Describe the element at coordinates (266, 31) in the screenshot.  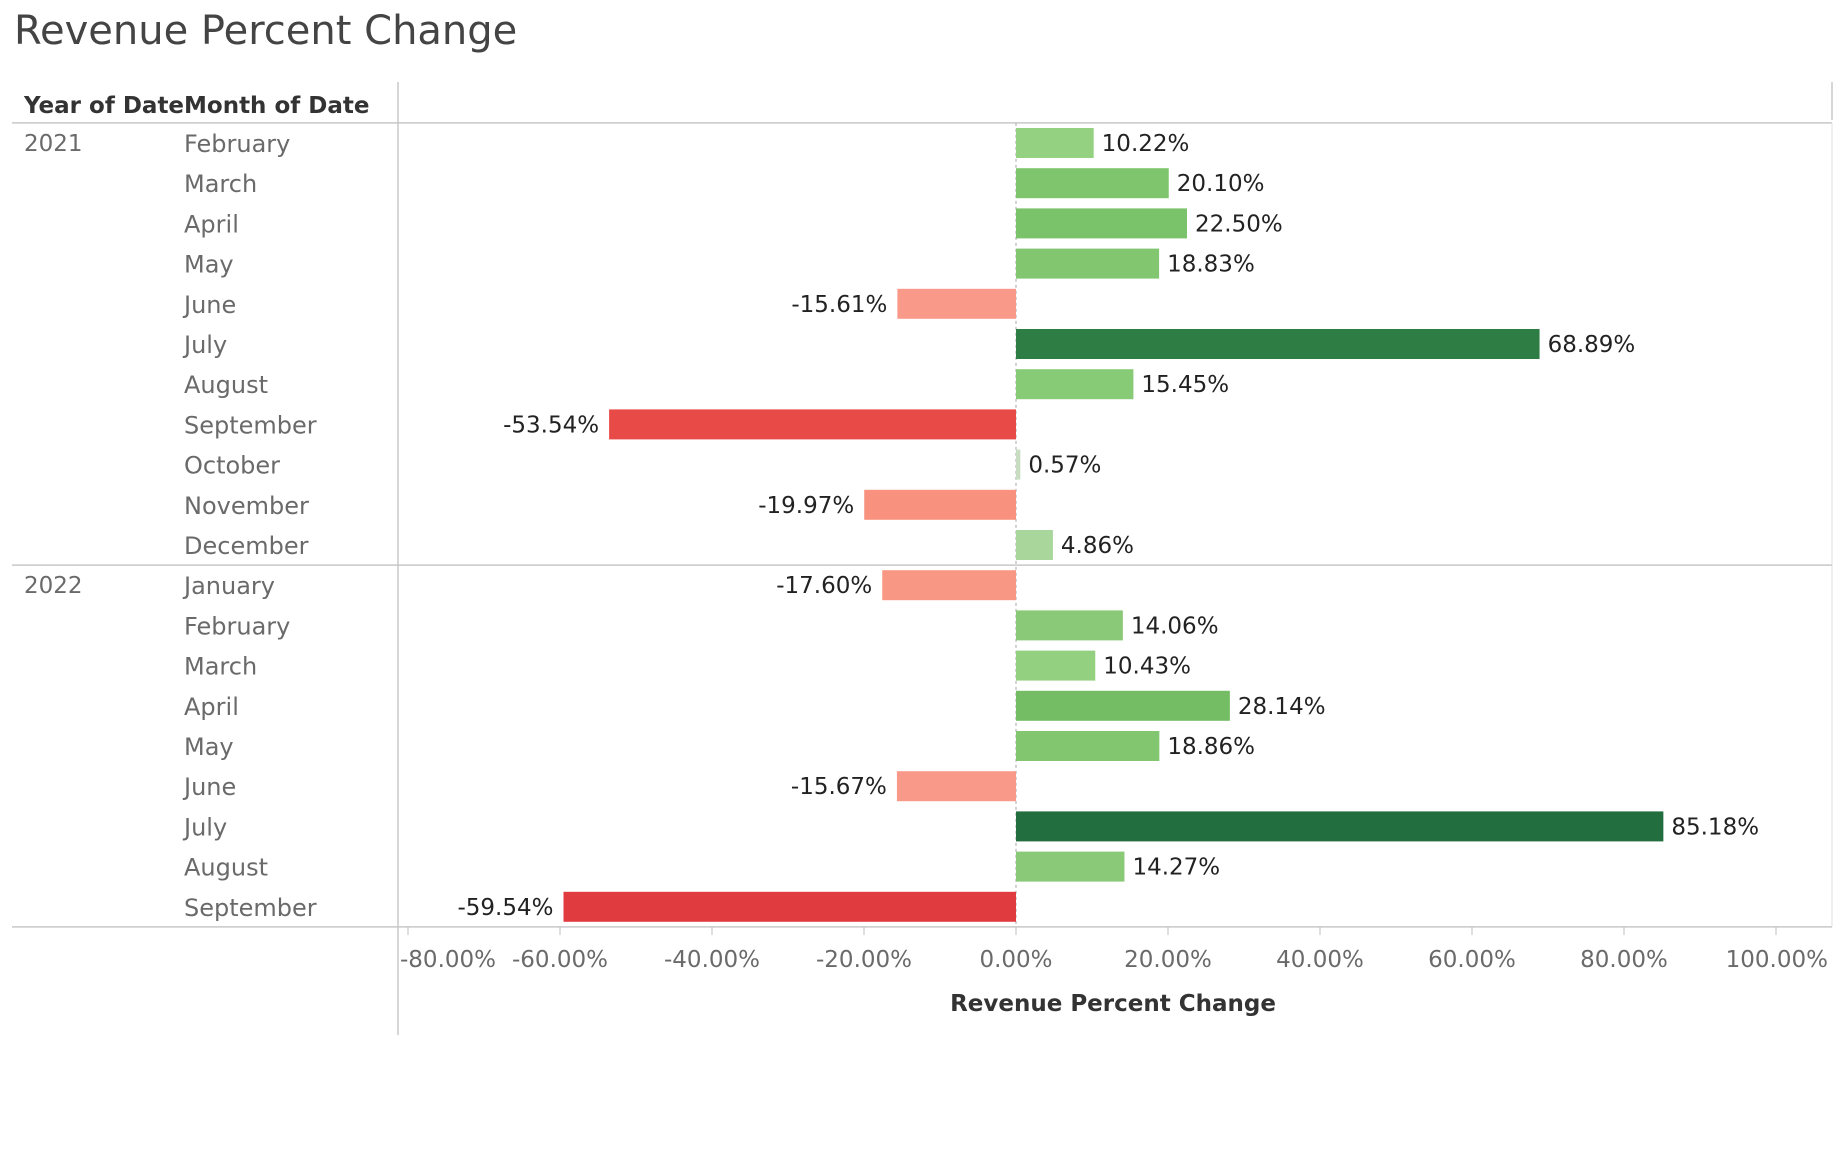
I see `chart-title: Revenue Percent Change` at that location.